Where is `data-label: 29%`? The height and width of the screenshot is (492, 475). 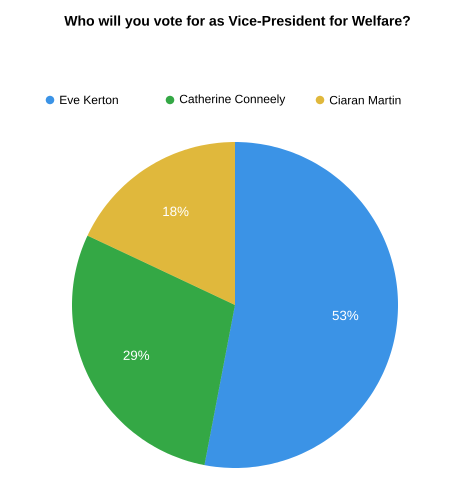
data-label: 29% is located at coordinates (137, 355).